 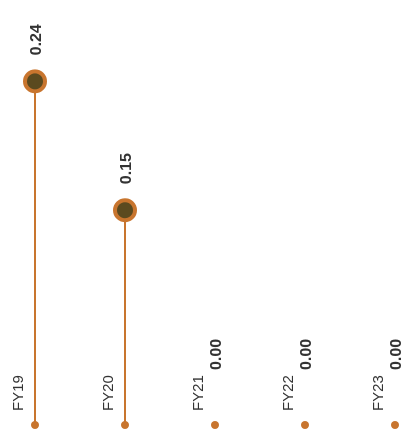 I want to click on x-tick-label: FY19, so click(x=18, y=393).